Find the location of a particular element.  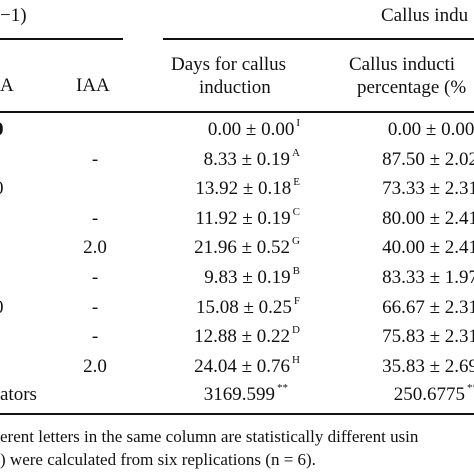

pct-value: 40.00 ± 2.41 is located at coordinates (428, 247).